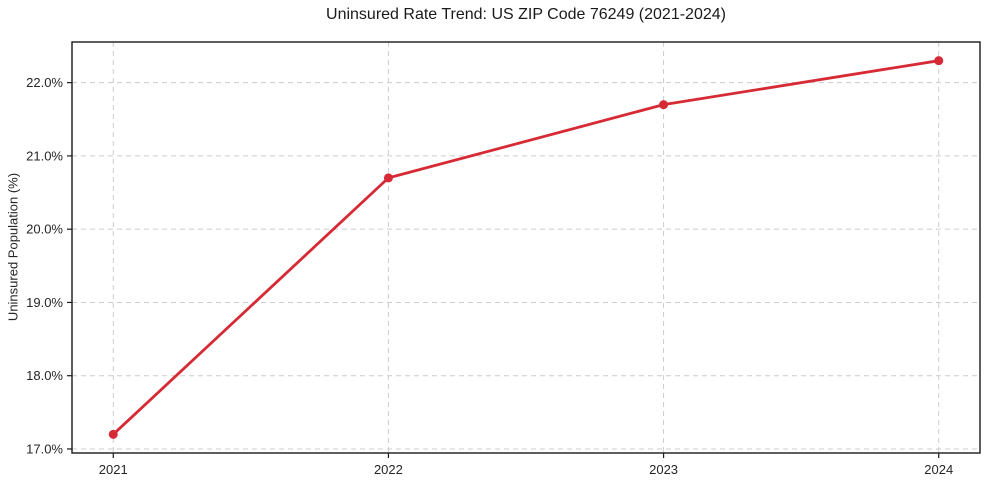 The width and height of the screenshot is (989, 490). I want to click on y-axis-tick-label: 22.0%, so click(44, 82).